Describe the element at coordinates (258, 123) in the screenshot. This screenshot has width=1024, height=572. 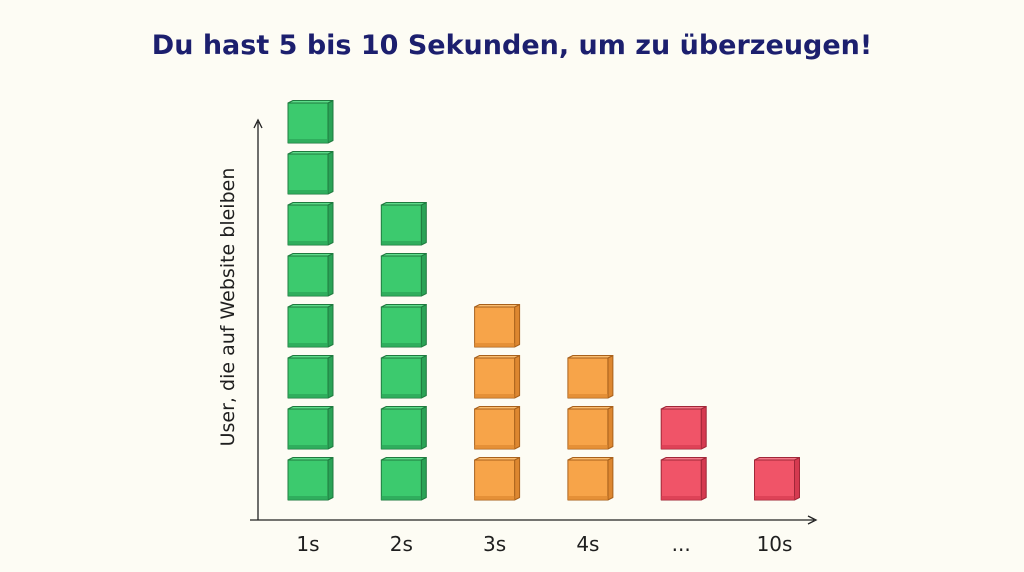
I see `y-axis-arrow` at that location.